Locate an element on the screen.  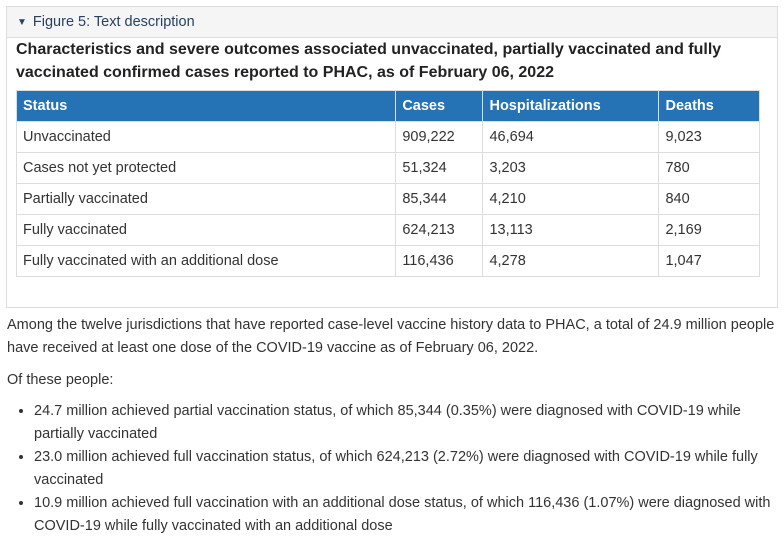
triangle-down-icon: ▼ is located at coordinates (22, 22).